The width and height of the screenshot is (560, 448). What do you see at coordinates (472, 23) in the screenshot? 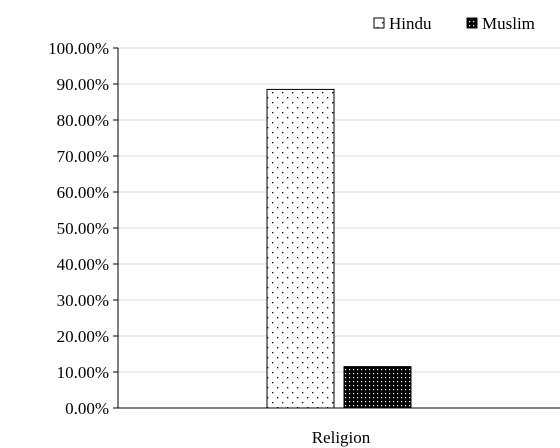
I see `legend-swatch-muslim` at bounding box center [472, 23].